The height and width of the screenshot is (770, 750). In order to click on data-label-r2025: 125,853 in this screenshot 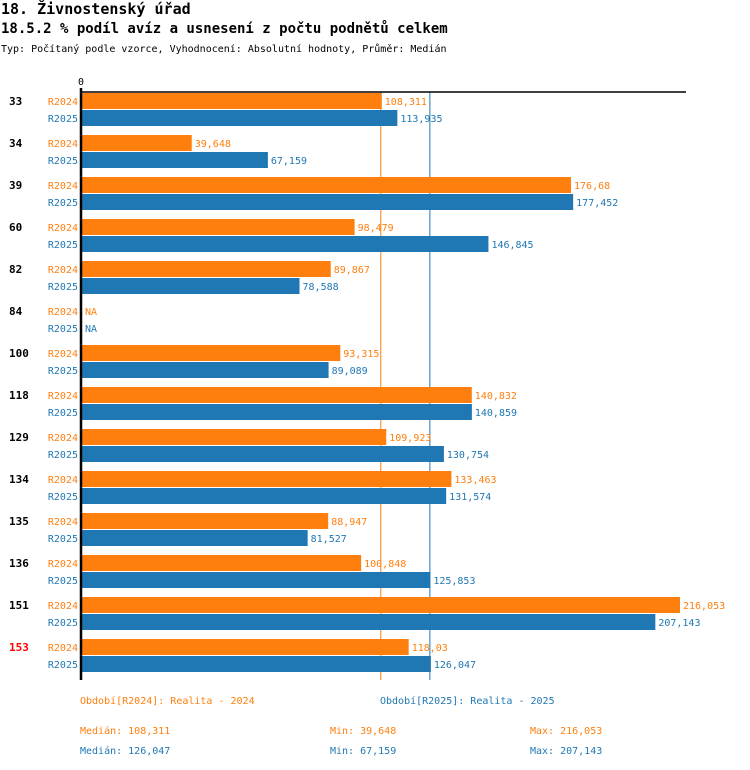, I will do `click(454, 581)`.